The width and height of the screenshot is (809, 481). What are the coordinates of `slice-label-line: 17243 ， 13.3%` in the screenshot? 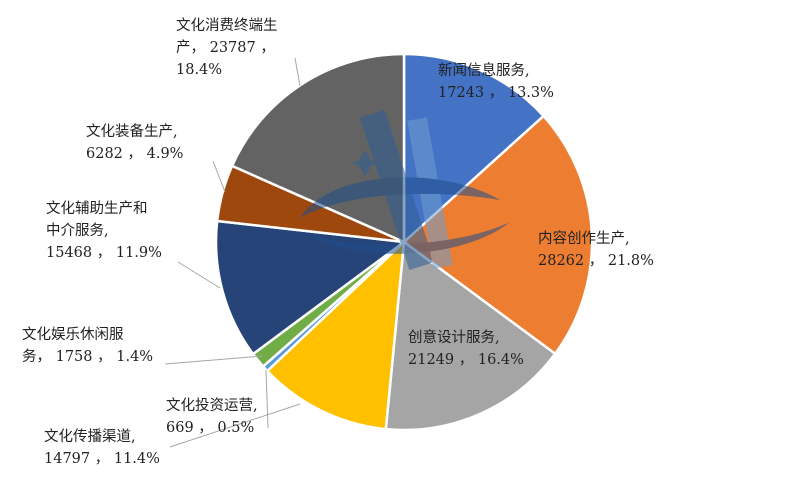 It's located at (496, 93).